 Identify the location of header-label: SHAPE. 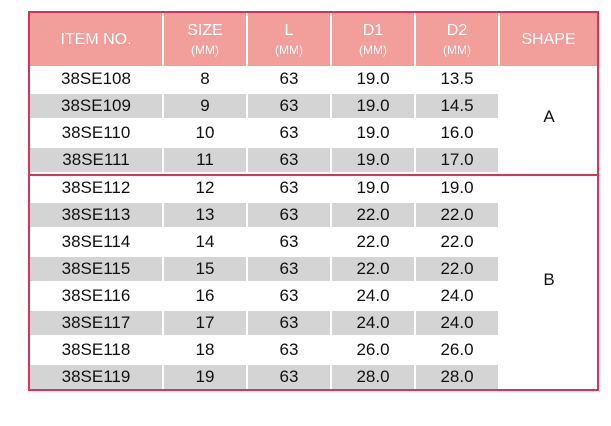
(548, 39).